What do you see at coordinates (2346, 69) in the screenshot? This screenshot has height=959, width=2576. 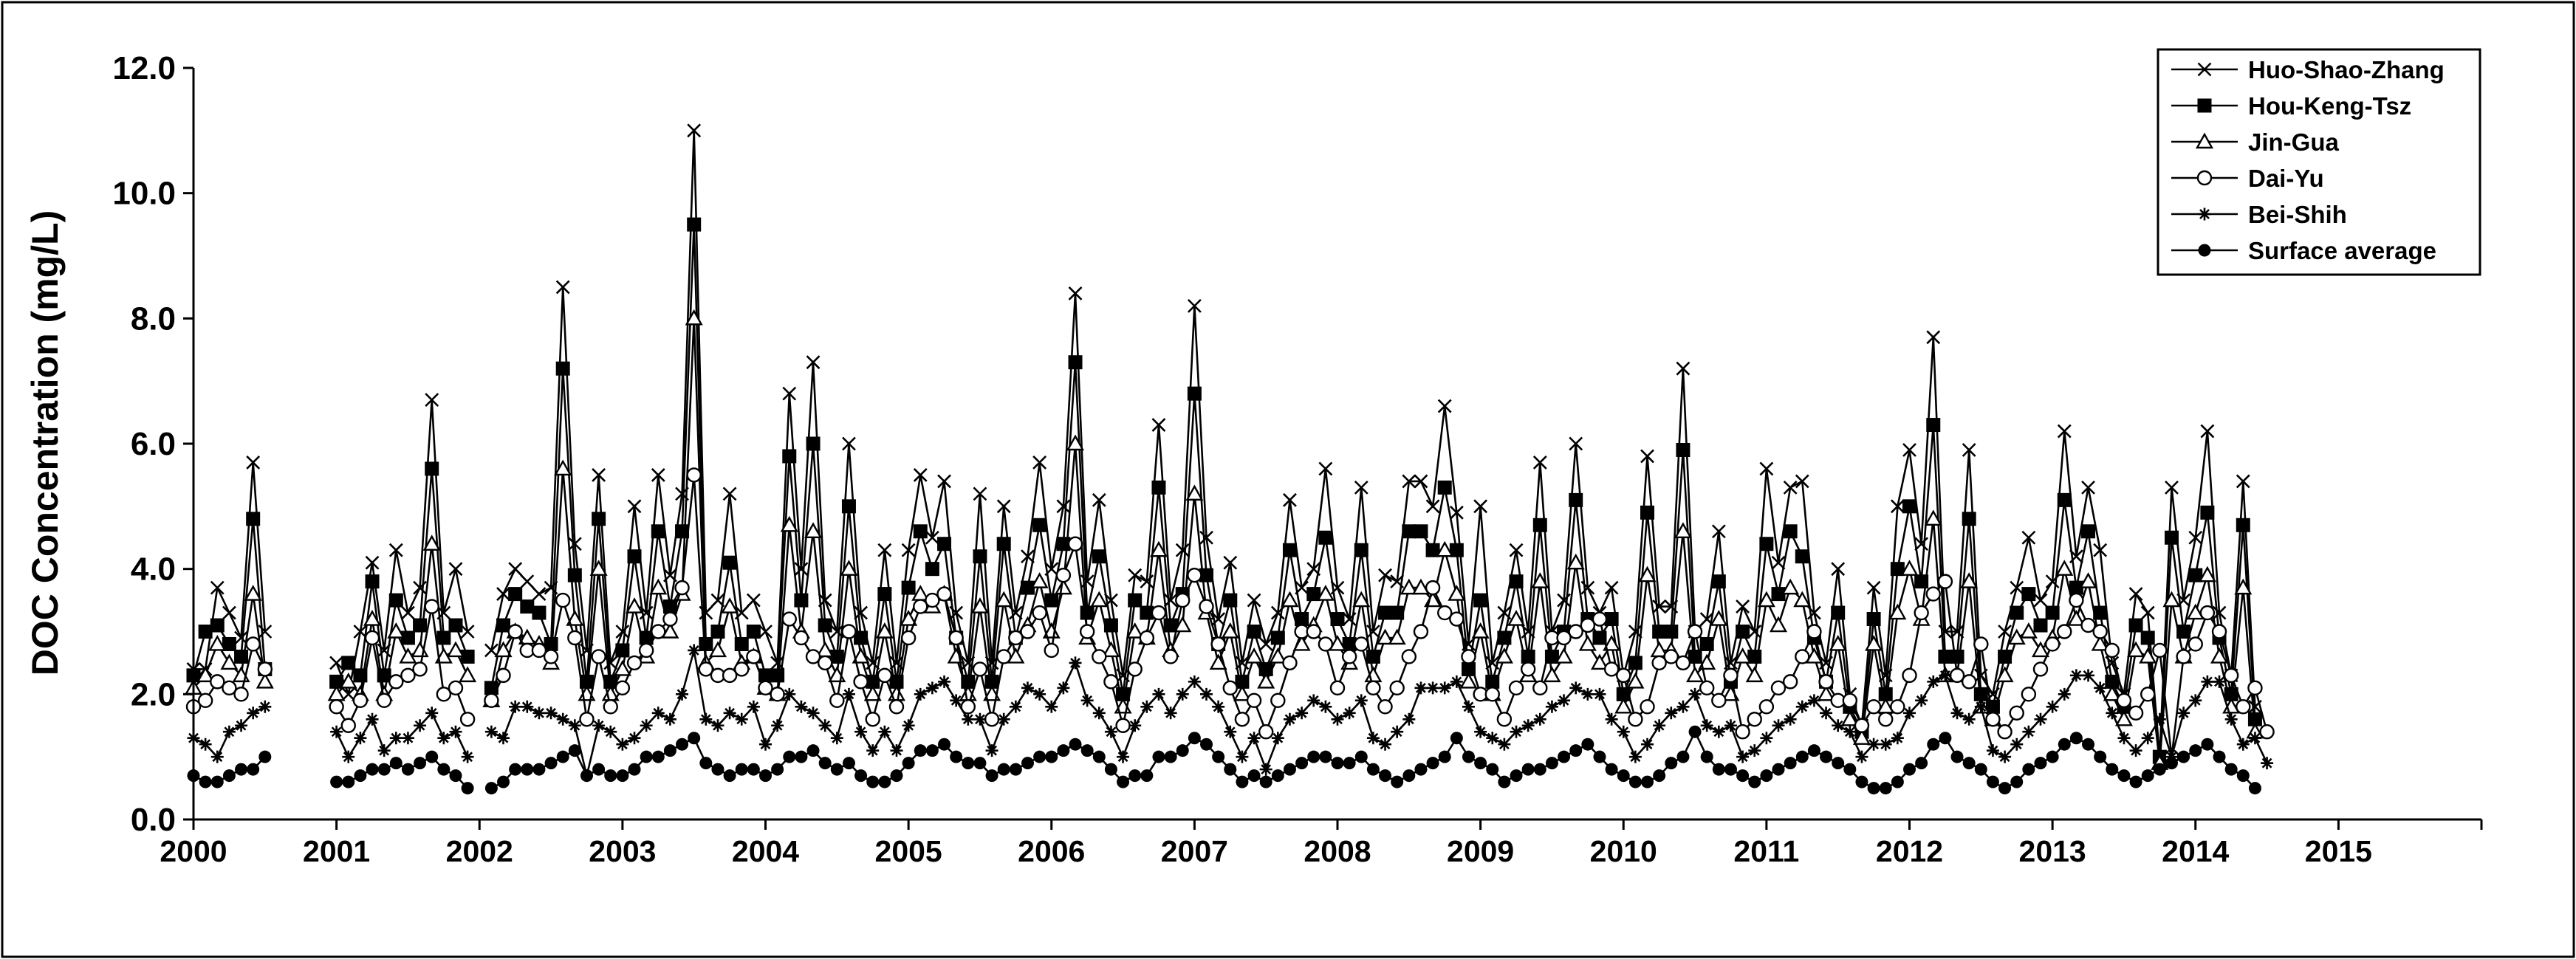 I see `legend-label: Huo-Shao-Zhang` at bounding box center [2346, 69].